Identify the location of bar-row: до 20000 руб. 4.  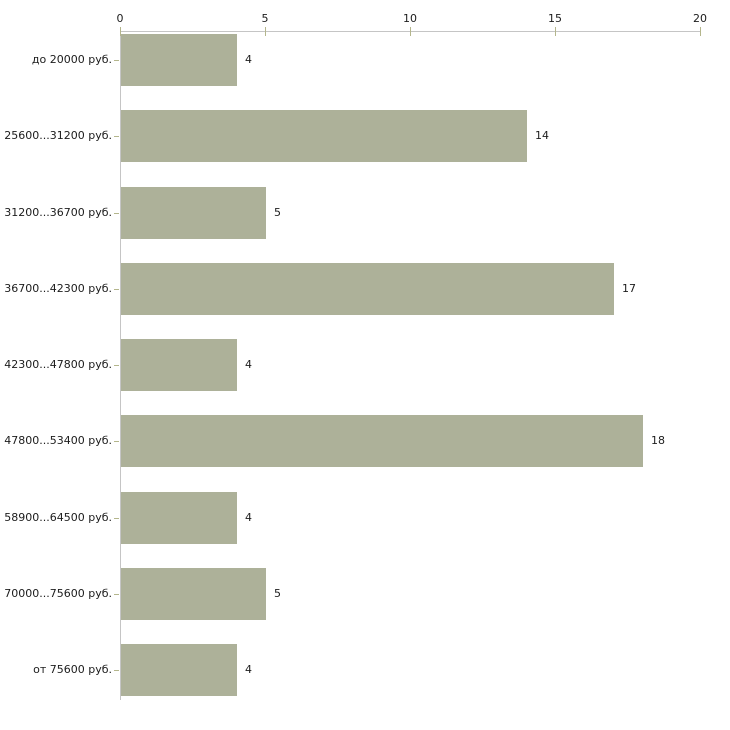
(365, 60).